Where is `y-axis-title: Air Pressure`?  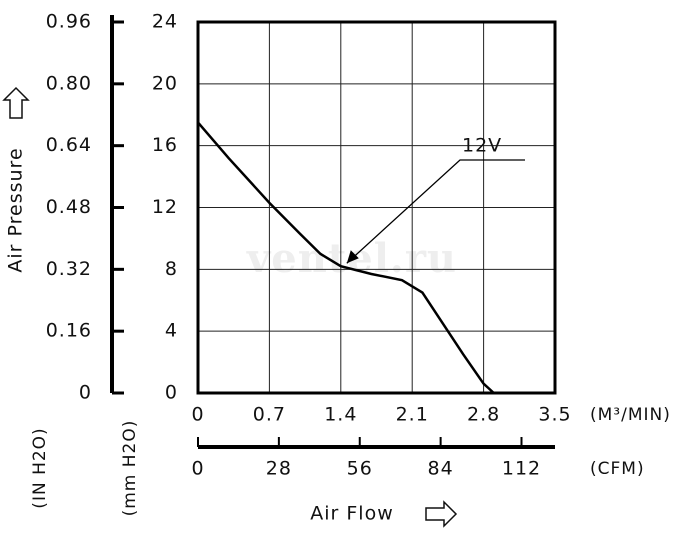
y-axis-title: Air Pressure is located at coordinates (16, 209).